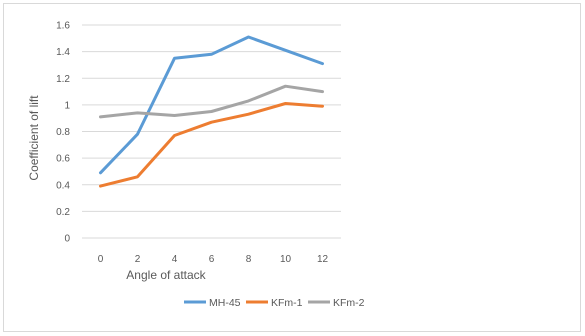 The image size is (585, 336). What do you see at coordinates (63, 212) in the screenshot?
I see `y-tick-label: 0.2` at bounding box center [63, 212].